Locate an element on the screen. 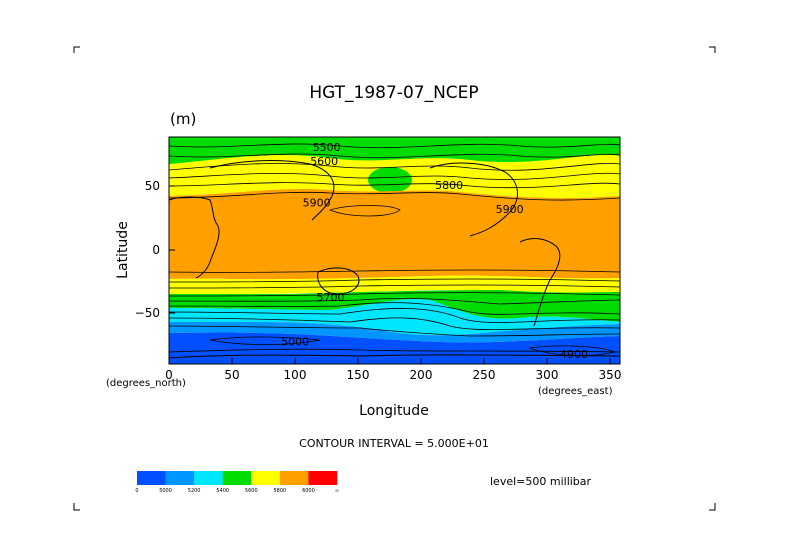 The width and height of the screenshot is (789, 558). band-cyan-south is located at coordinates (394, 317).